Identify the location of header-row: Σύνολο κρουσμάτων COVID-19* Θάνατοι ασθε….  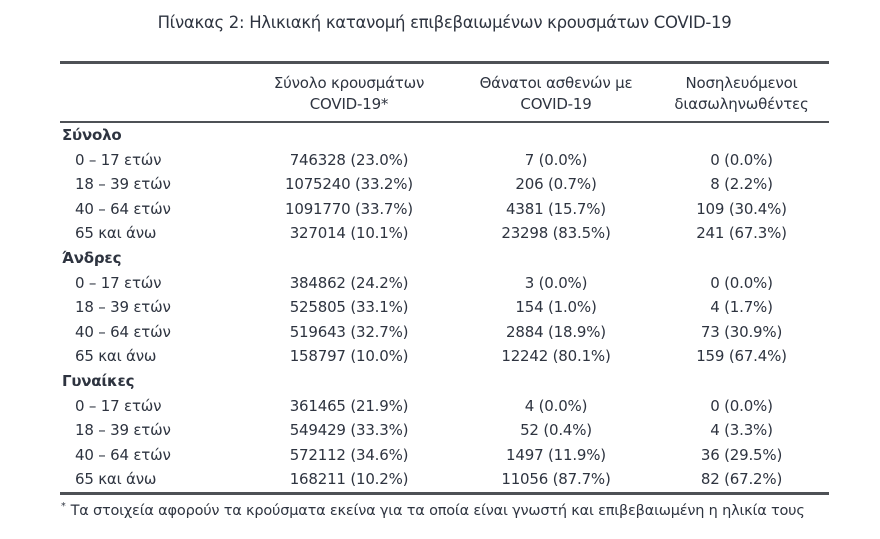
(444, 92).